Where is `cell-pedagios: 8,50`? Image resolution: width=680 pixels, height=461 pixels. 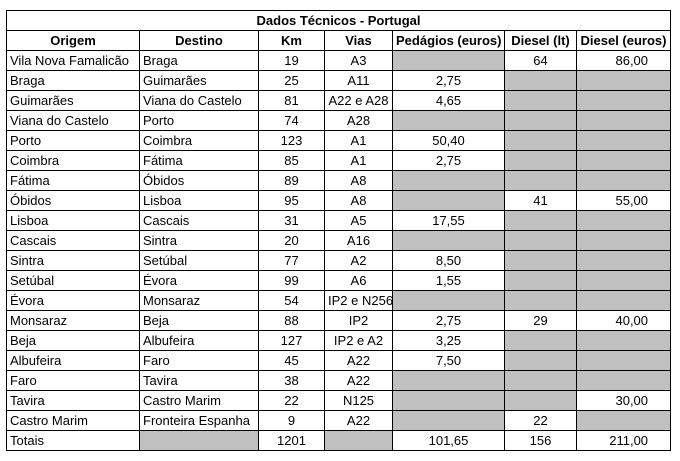 cell-pedagios: 8,50 is located at coordinates (448, 260).